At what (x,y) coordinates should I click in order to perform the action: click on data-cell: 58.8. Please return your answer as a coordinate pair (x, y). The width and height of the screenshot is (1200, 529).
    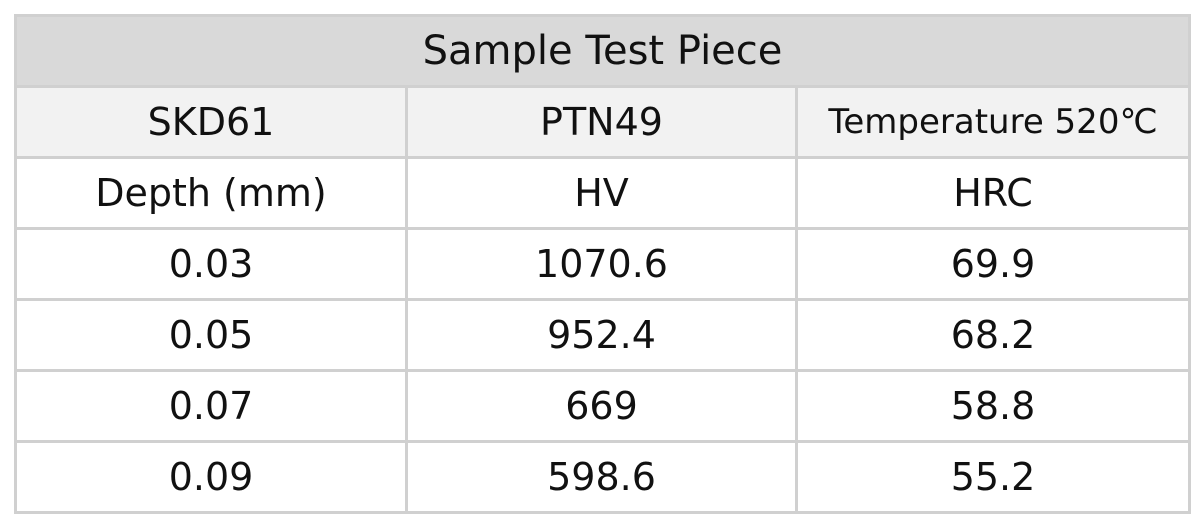
    Looking at the image, I should click on (993, 406).